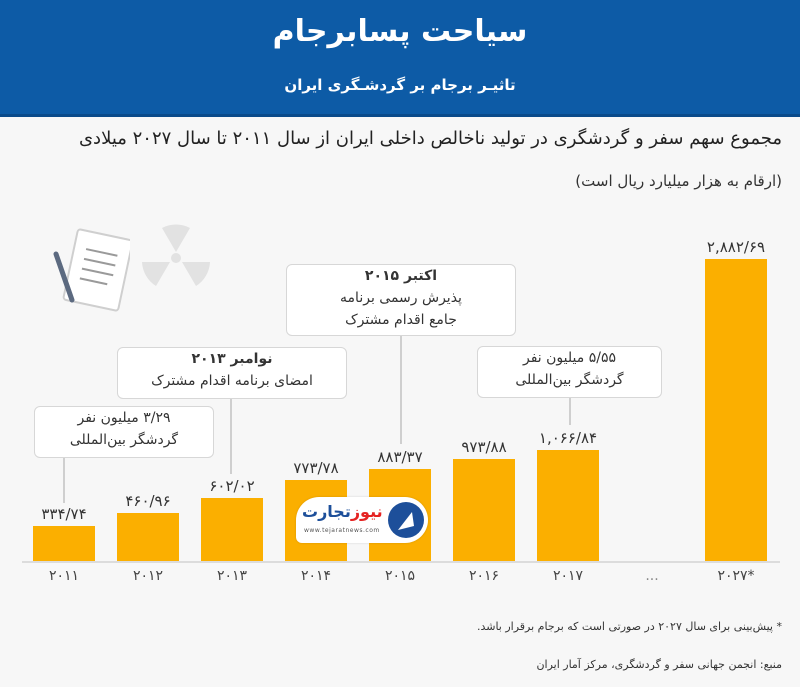 The width and height of the screenshot is (800, 687). I want to click on logo-url: www.tejaratnews.com, so click(342, 530).